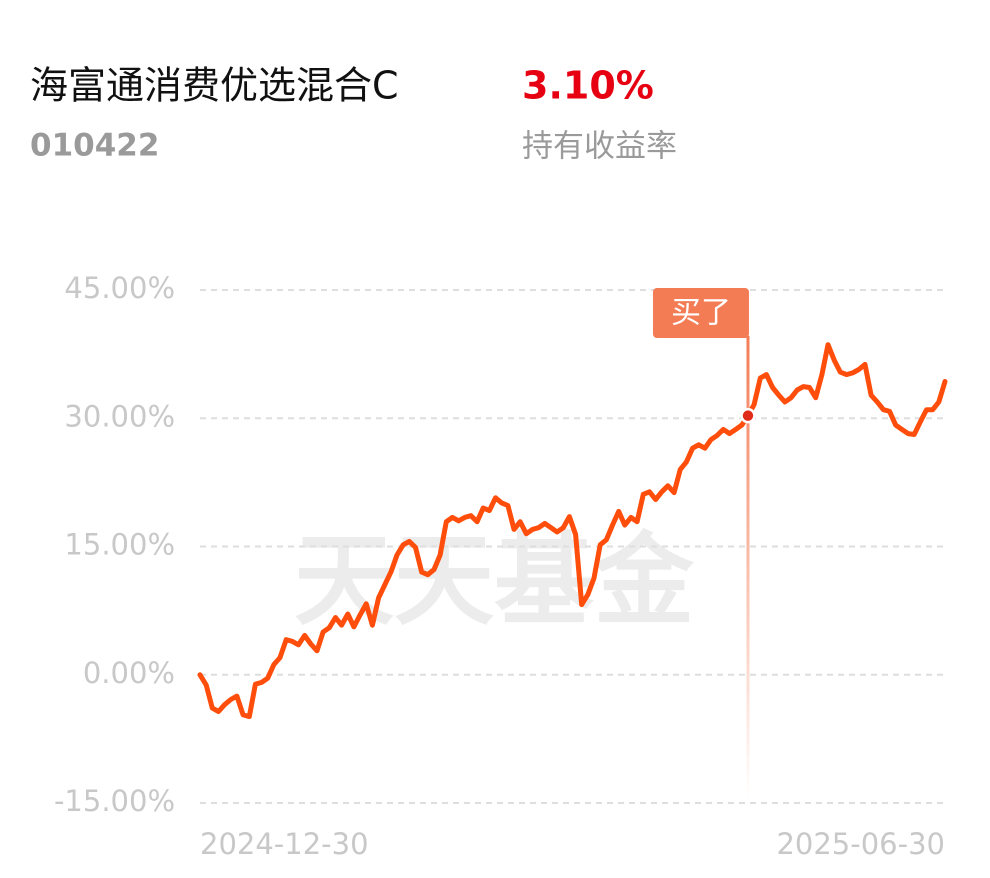  Describe the element at coordinates (129, 673) in the screenshot. I see `y-tick-label: 0.00%` at that location.